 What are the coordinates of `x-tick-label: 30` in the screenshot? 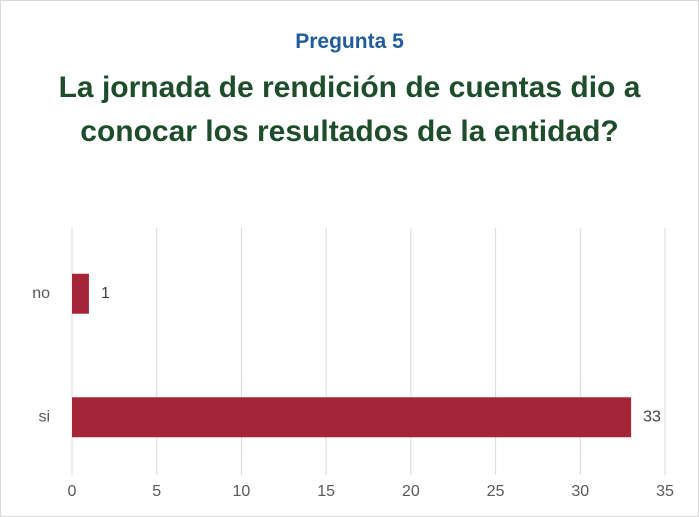 It's located at (580, 491).